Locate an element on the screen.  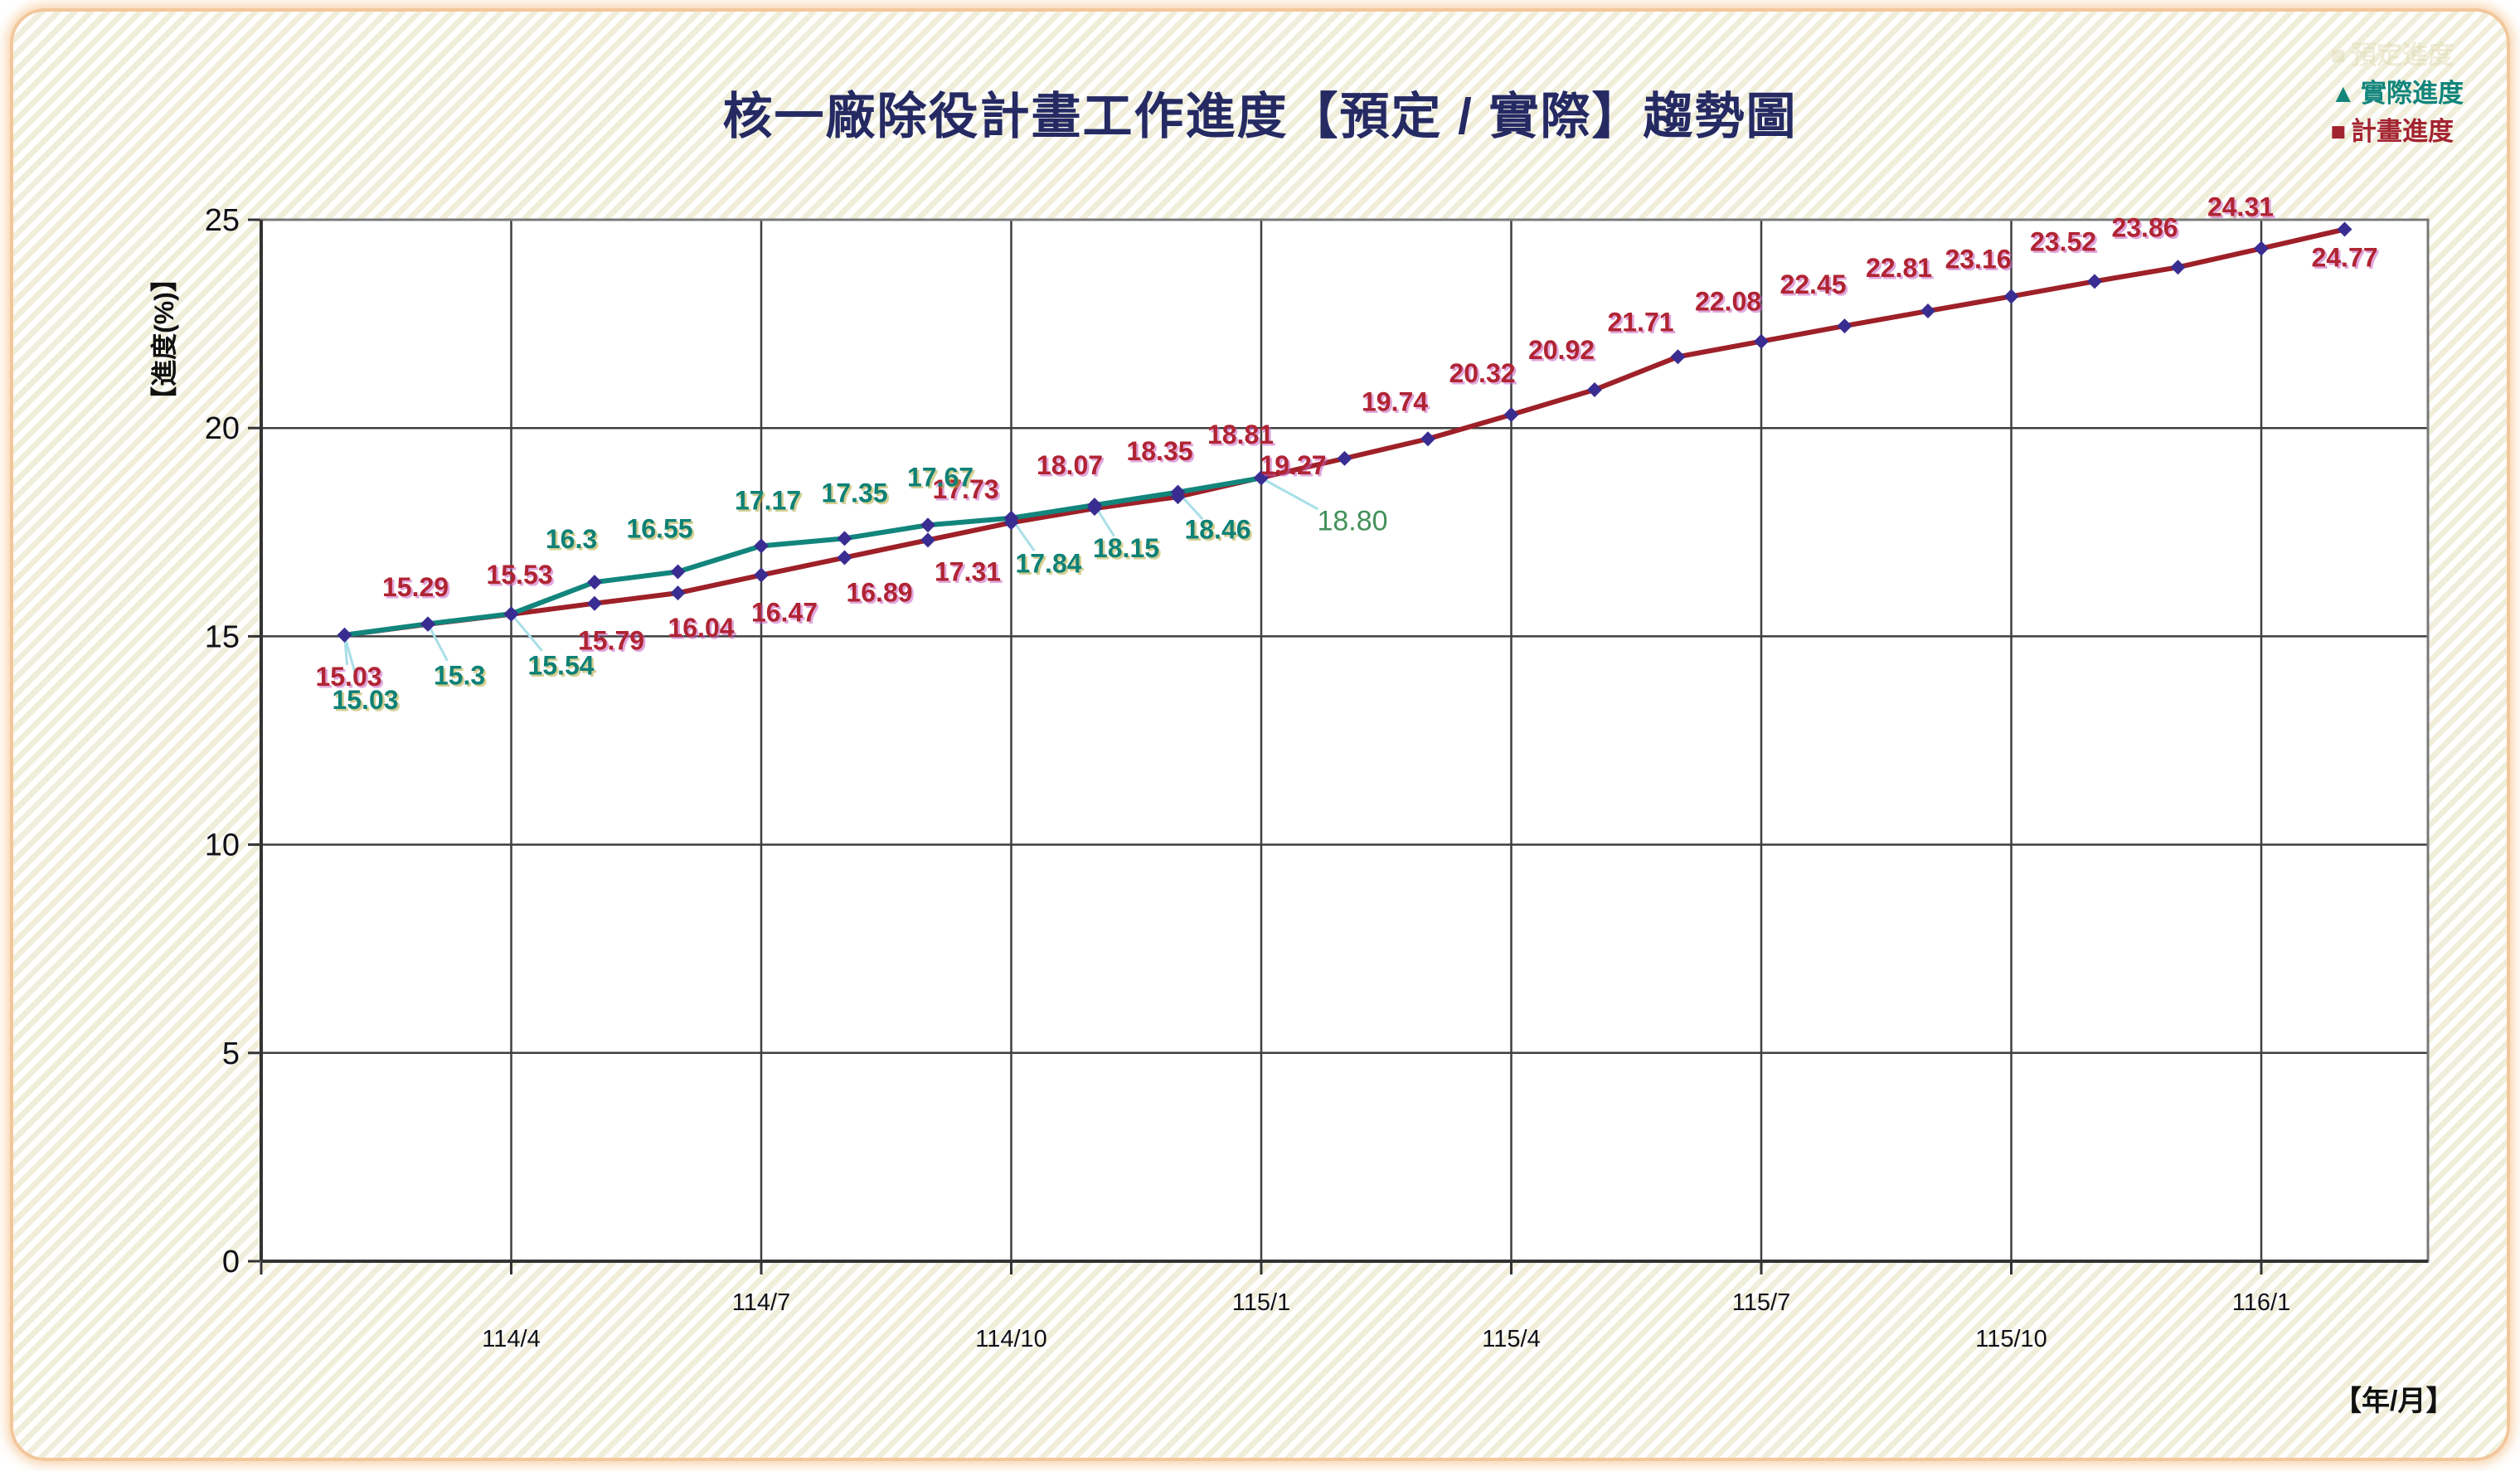
actual-data-label-shadow: 17.35 is located at coordinates (856, 495).